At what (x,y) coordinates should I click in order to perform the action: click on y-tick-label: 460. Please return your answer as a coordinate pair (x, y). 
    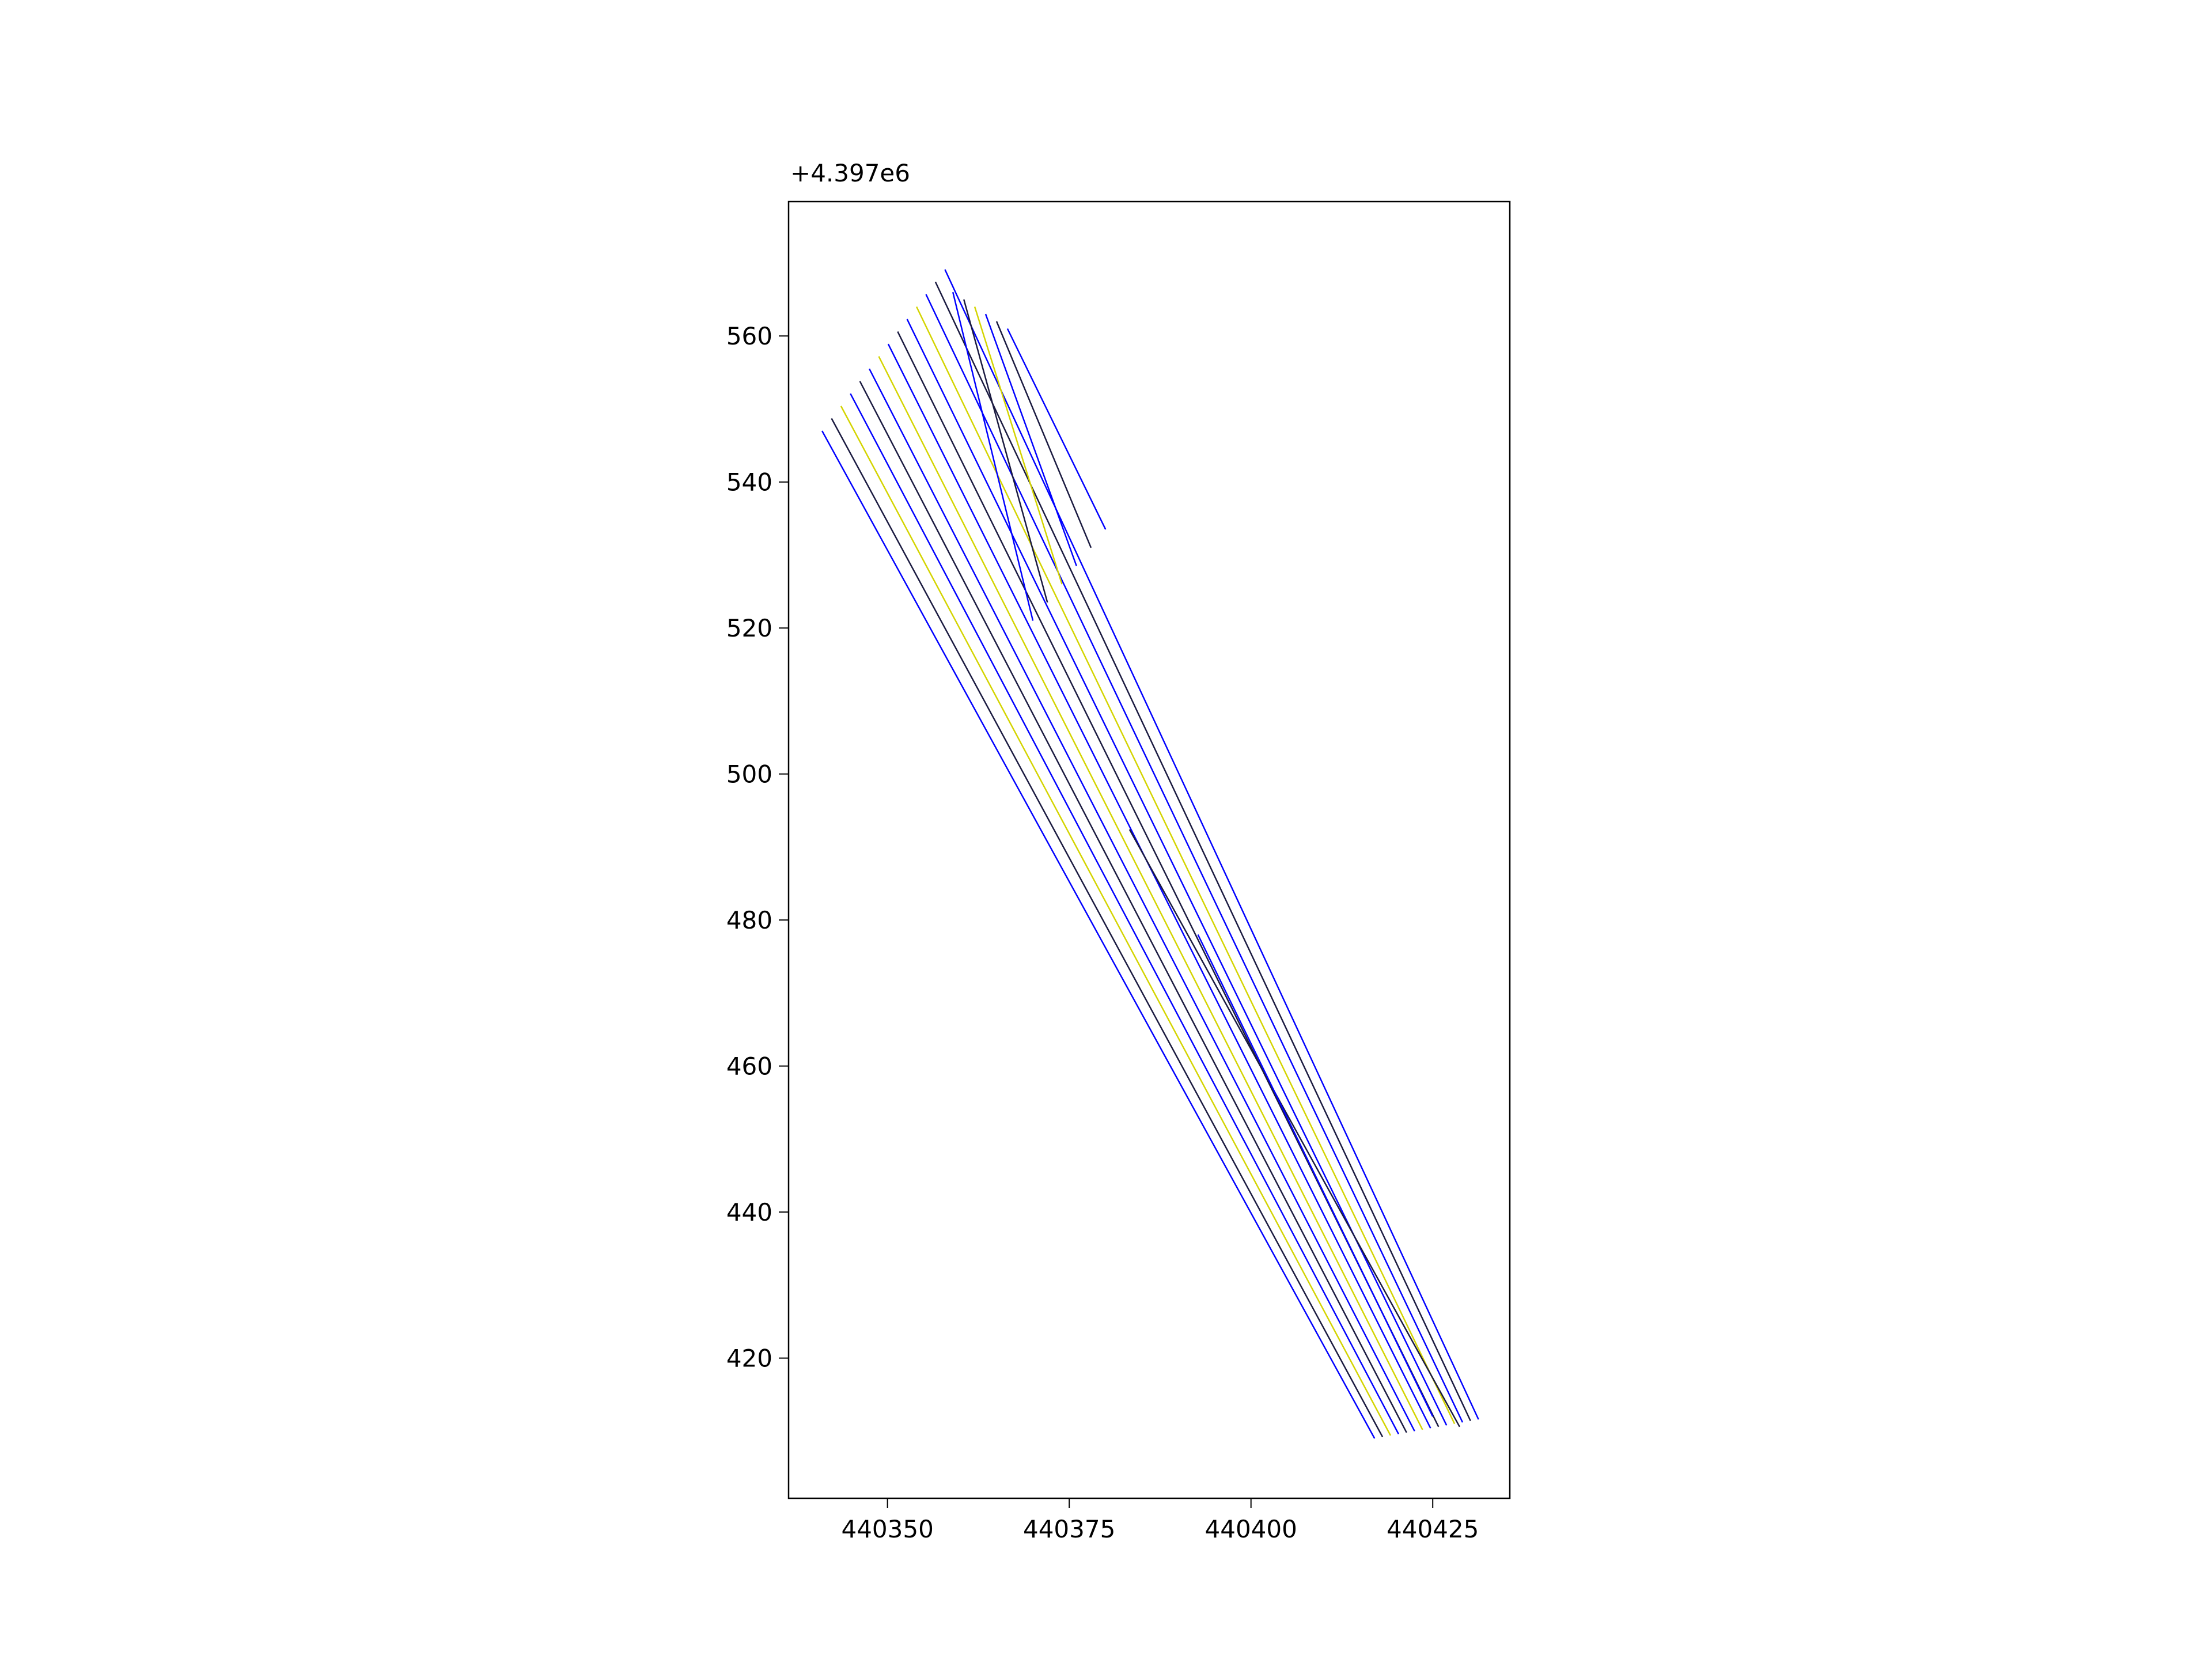
    Looking at the image, I should click on (749, 1066).